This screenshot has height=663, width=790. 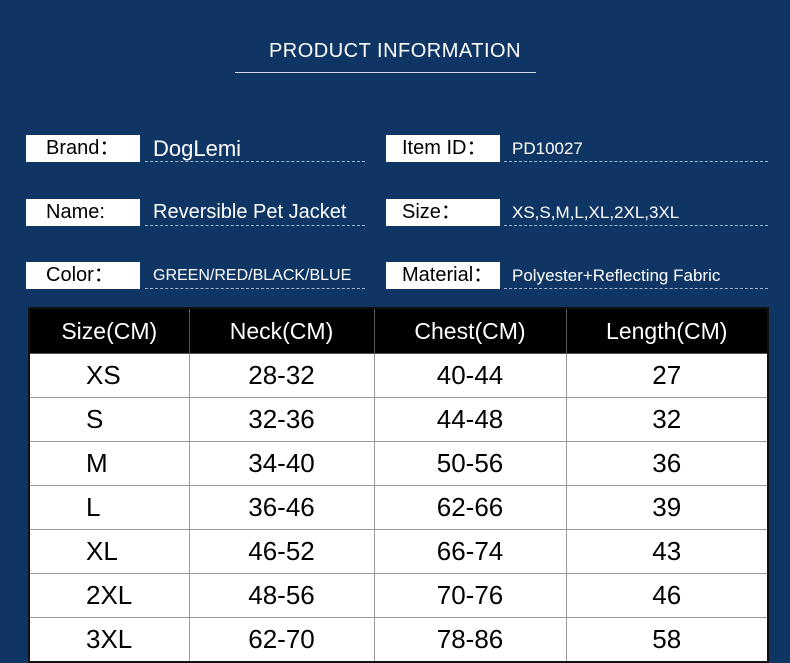 What do you see at coordinates (667, 507) in the screenshot?
I see `table-cell: 39` at bounding box center [667, 507].